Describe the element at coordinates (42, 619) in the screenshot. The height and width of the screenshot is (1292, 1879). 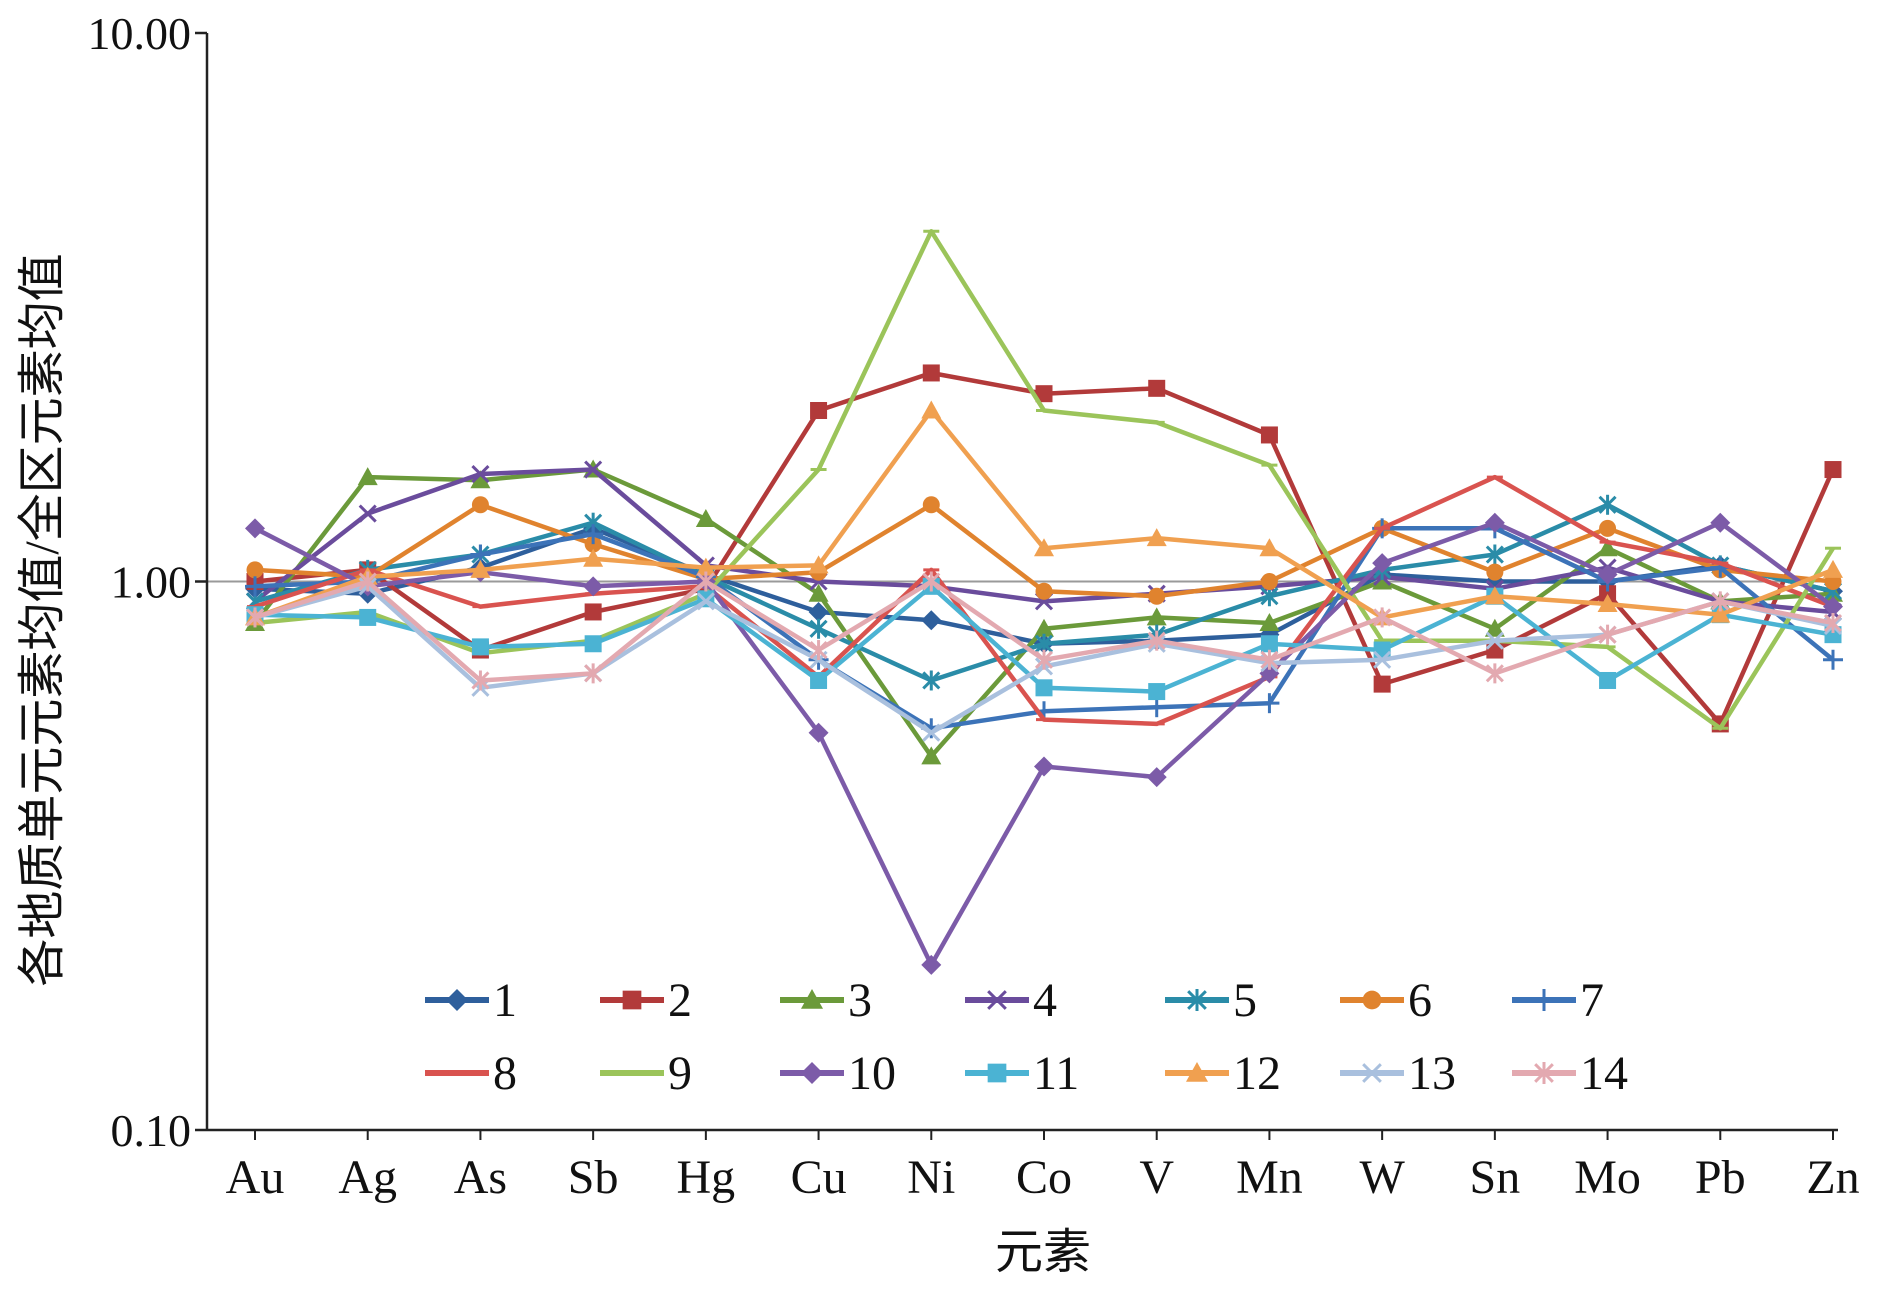
I see `y-axis-title: 各地质单元元素均值/全区元素均值` at that location.